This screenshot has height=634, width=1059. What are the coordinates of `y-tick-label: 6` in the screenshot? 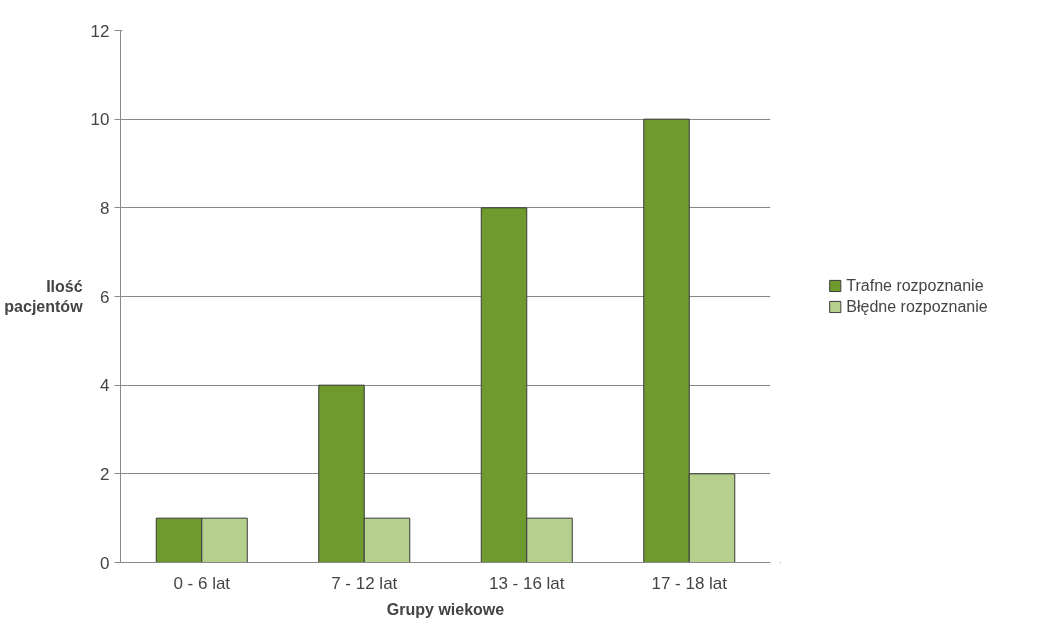 It's located at (105, 297).